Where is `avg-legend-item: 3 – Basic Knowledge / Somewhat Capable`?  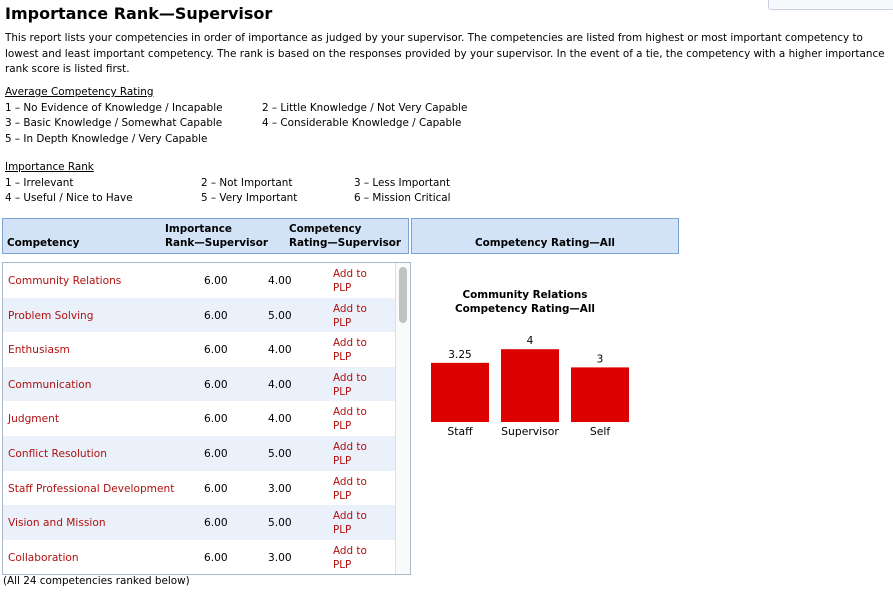
avg-legend-item: 3 – Basic Knowledge / Somewhat Capable is located at coordinates (114, 123).